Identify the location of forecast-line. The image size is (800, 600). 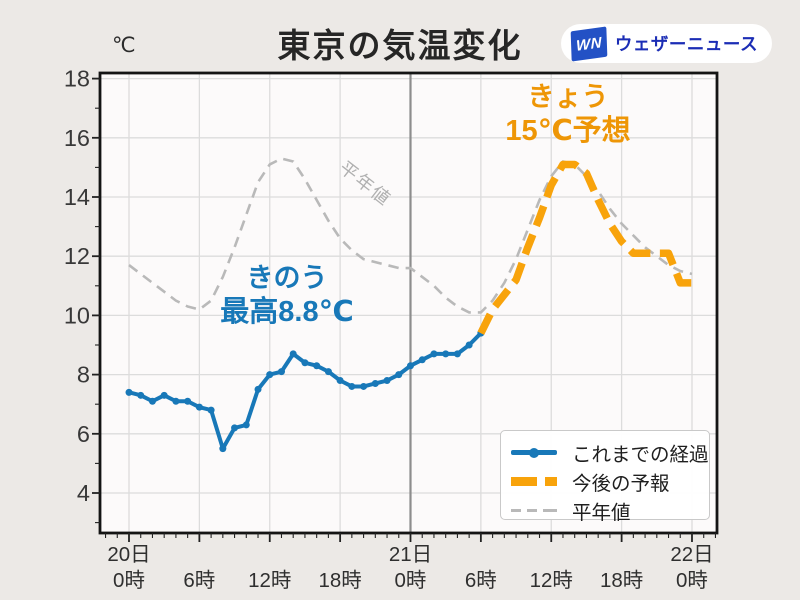
(584, 247).